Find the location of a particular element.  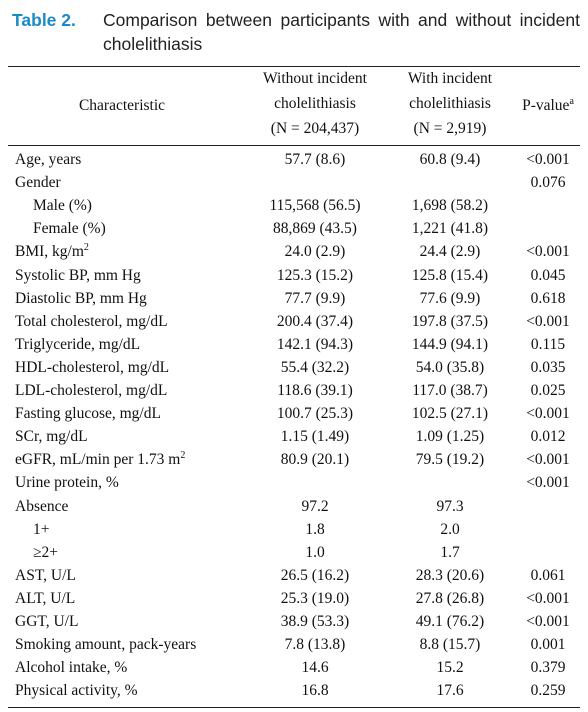

row-label: Physical activity, % is located at coordinates (76, 691).